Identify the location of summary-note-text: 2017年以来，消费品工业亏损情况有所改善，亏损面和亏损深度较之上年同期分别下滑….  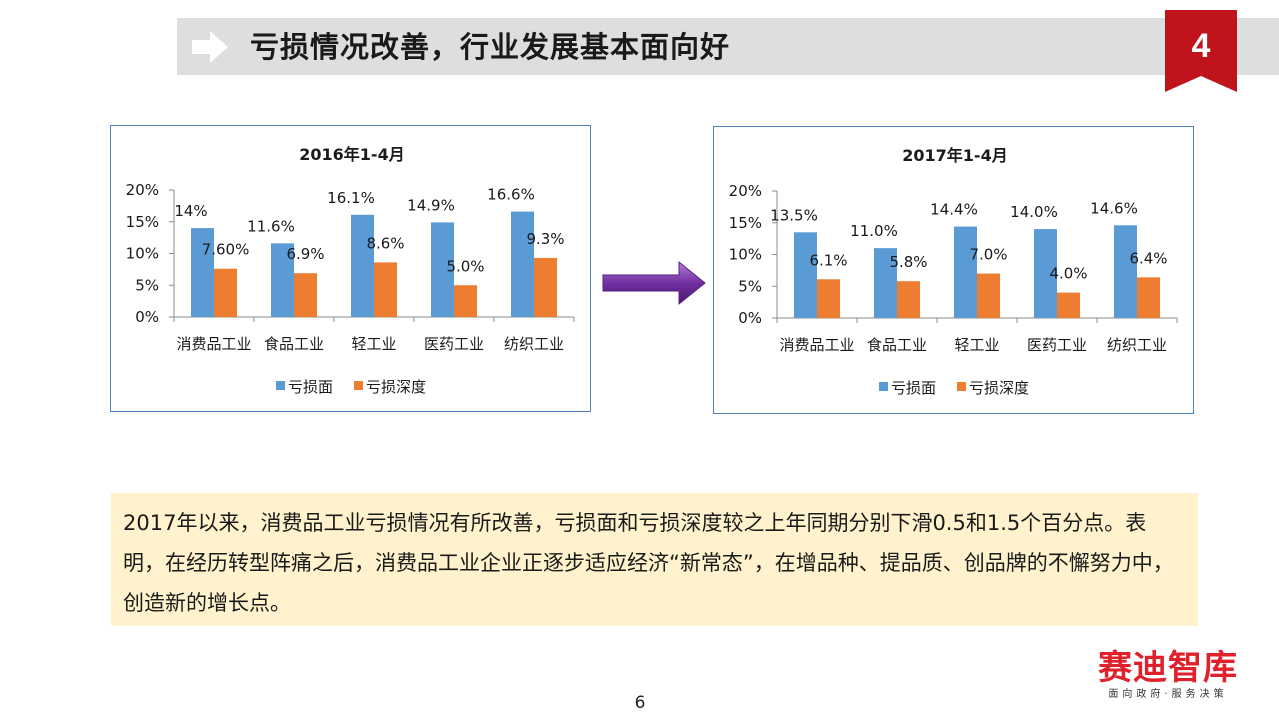
(648, 563).